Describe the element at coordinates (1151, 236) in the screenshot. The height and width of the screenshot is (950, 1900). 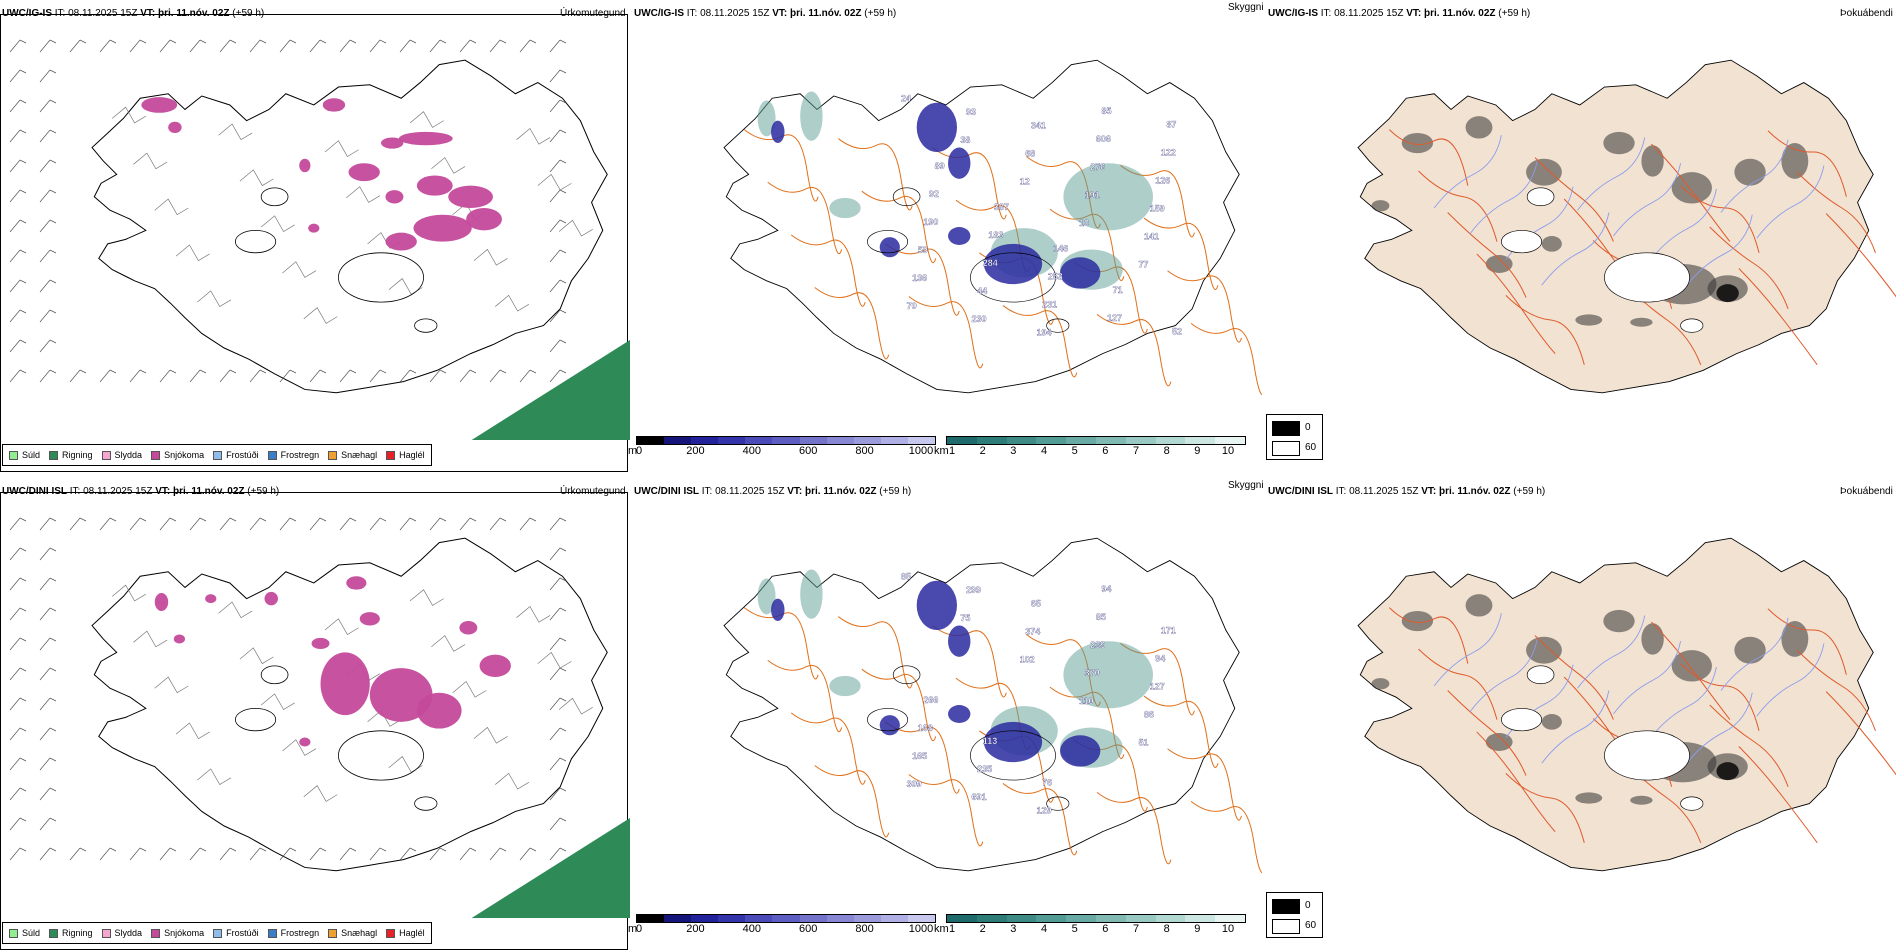
I see `ceiling-value: 141` at that location.